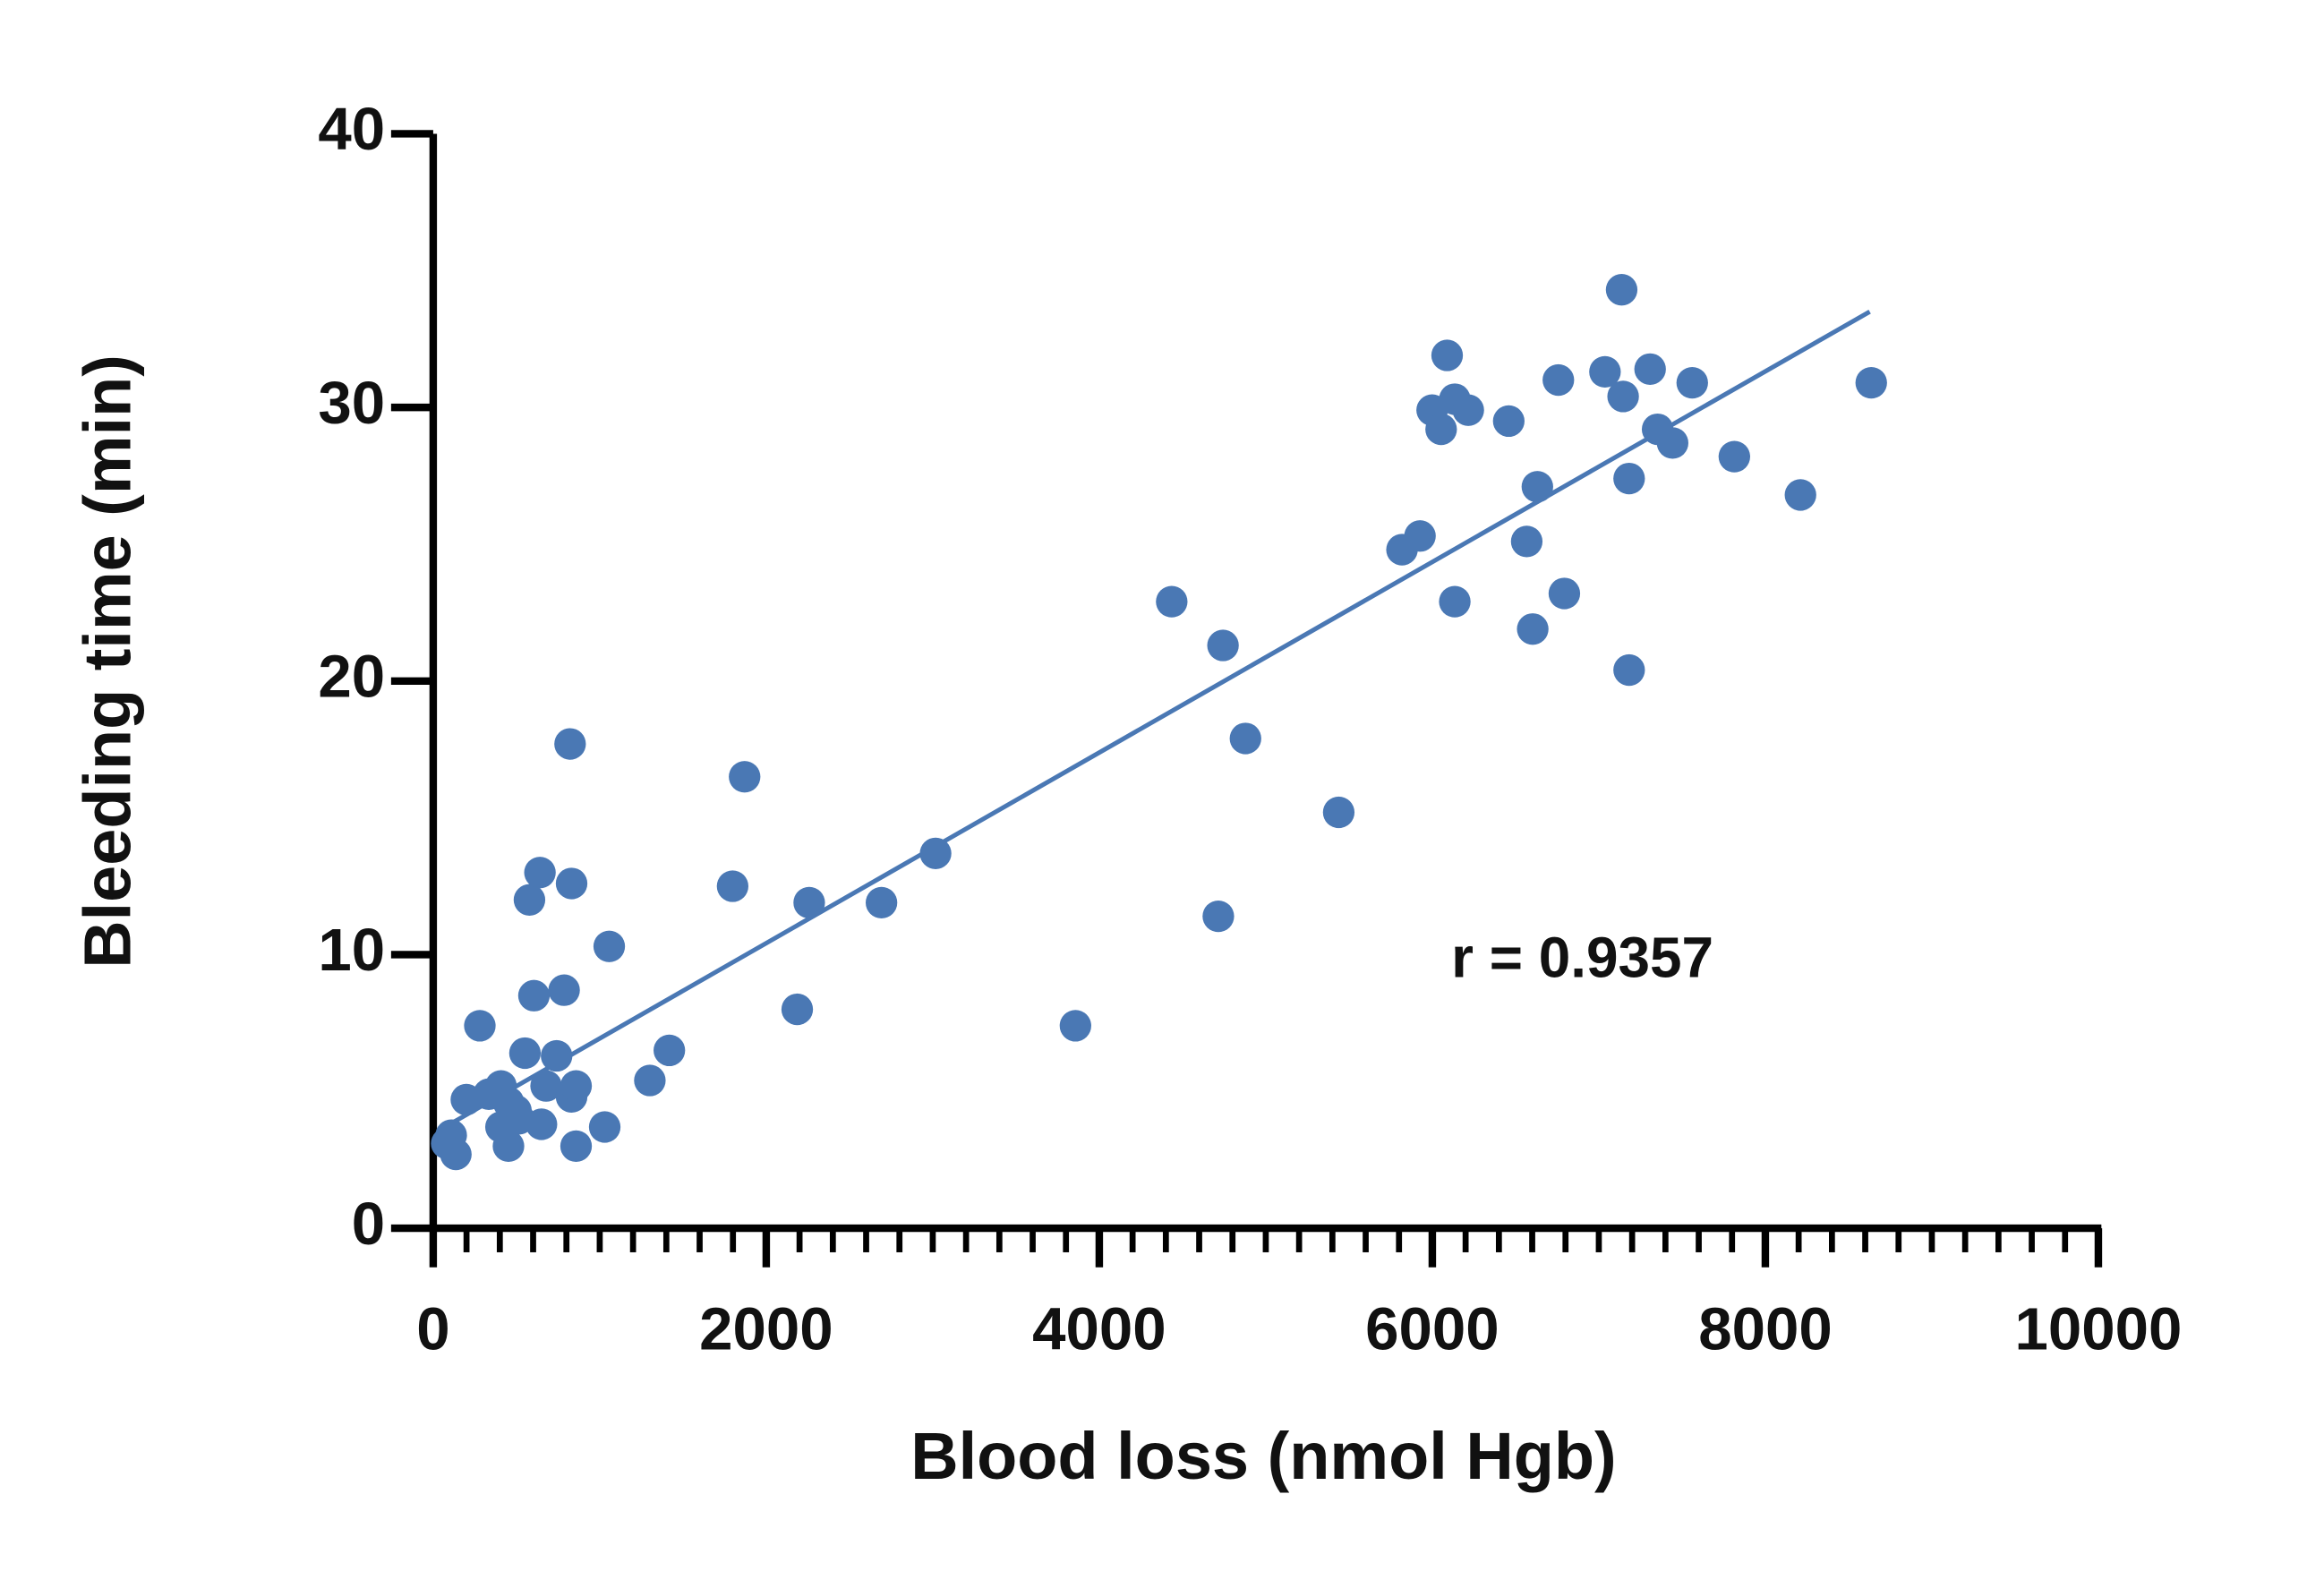  I want to click on x-tick-label: 0, so click(432, 1328).